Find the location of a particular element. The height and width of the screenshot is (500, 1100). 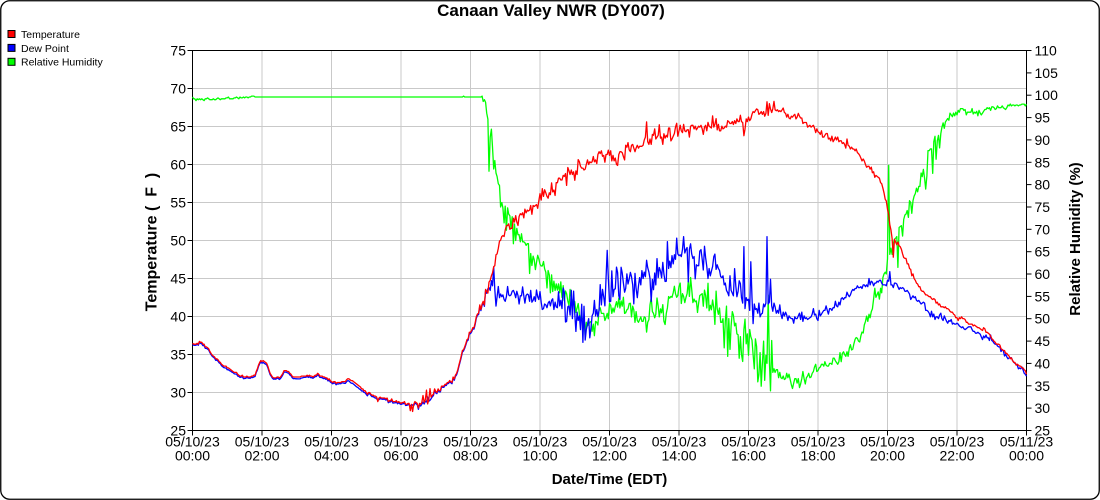

svg-text: 20:00 is located at coordinates (887, 456).